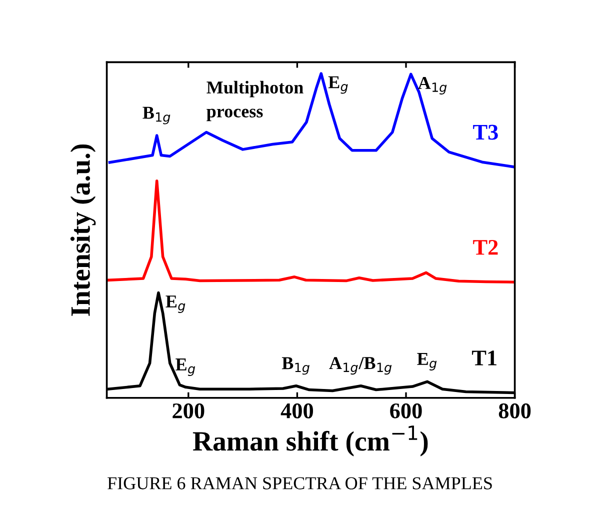 The image size is (600, 527). I want to click on y-axis-title: Intensity (a.u.), so click(83, 230).